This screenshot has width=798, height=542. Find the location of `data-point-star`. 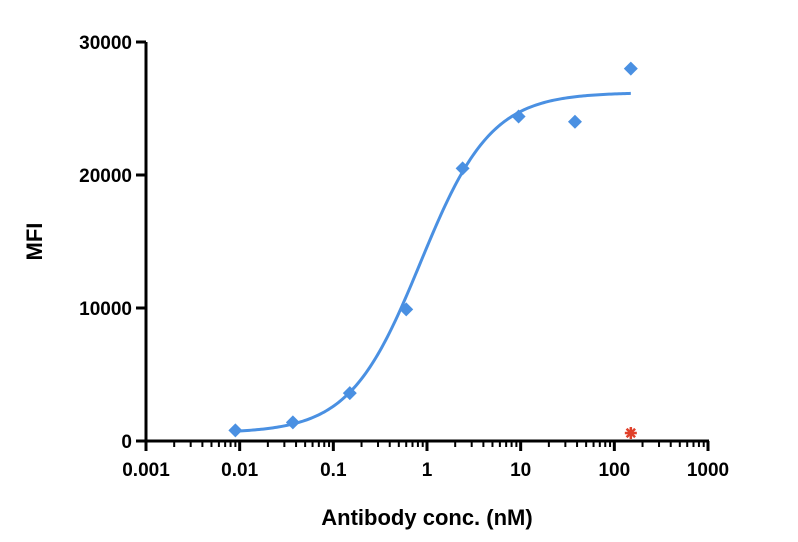

data-point-star is located at coordinates (630, 433).